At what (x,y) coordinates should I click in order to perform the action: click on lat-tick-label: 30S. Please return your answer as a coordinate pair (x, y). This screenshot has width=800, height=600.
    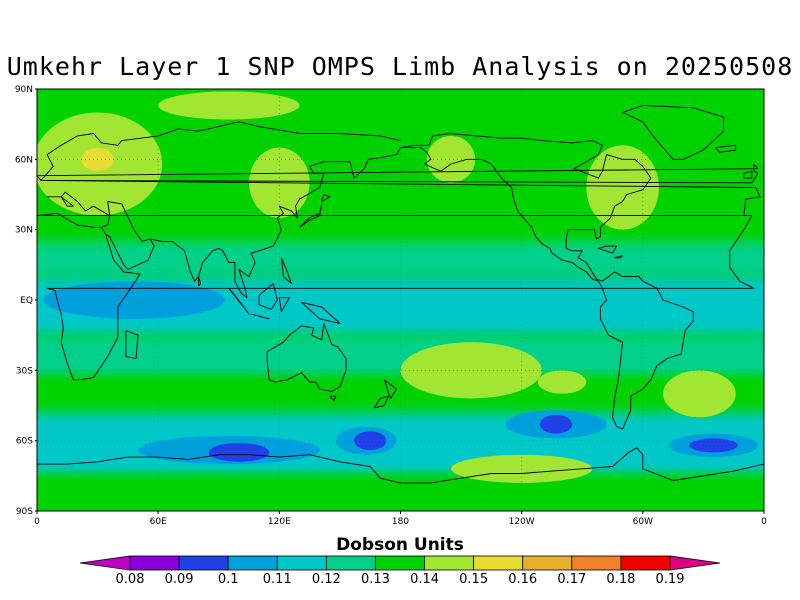
    Looking at the image, I should click on (24, 371).